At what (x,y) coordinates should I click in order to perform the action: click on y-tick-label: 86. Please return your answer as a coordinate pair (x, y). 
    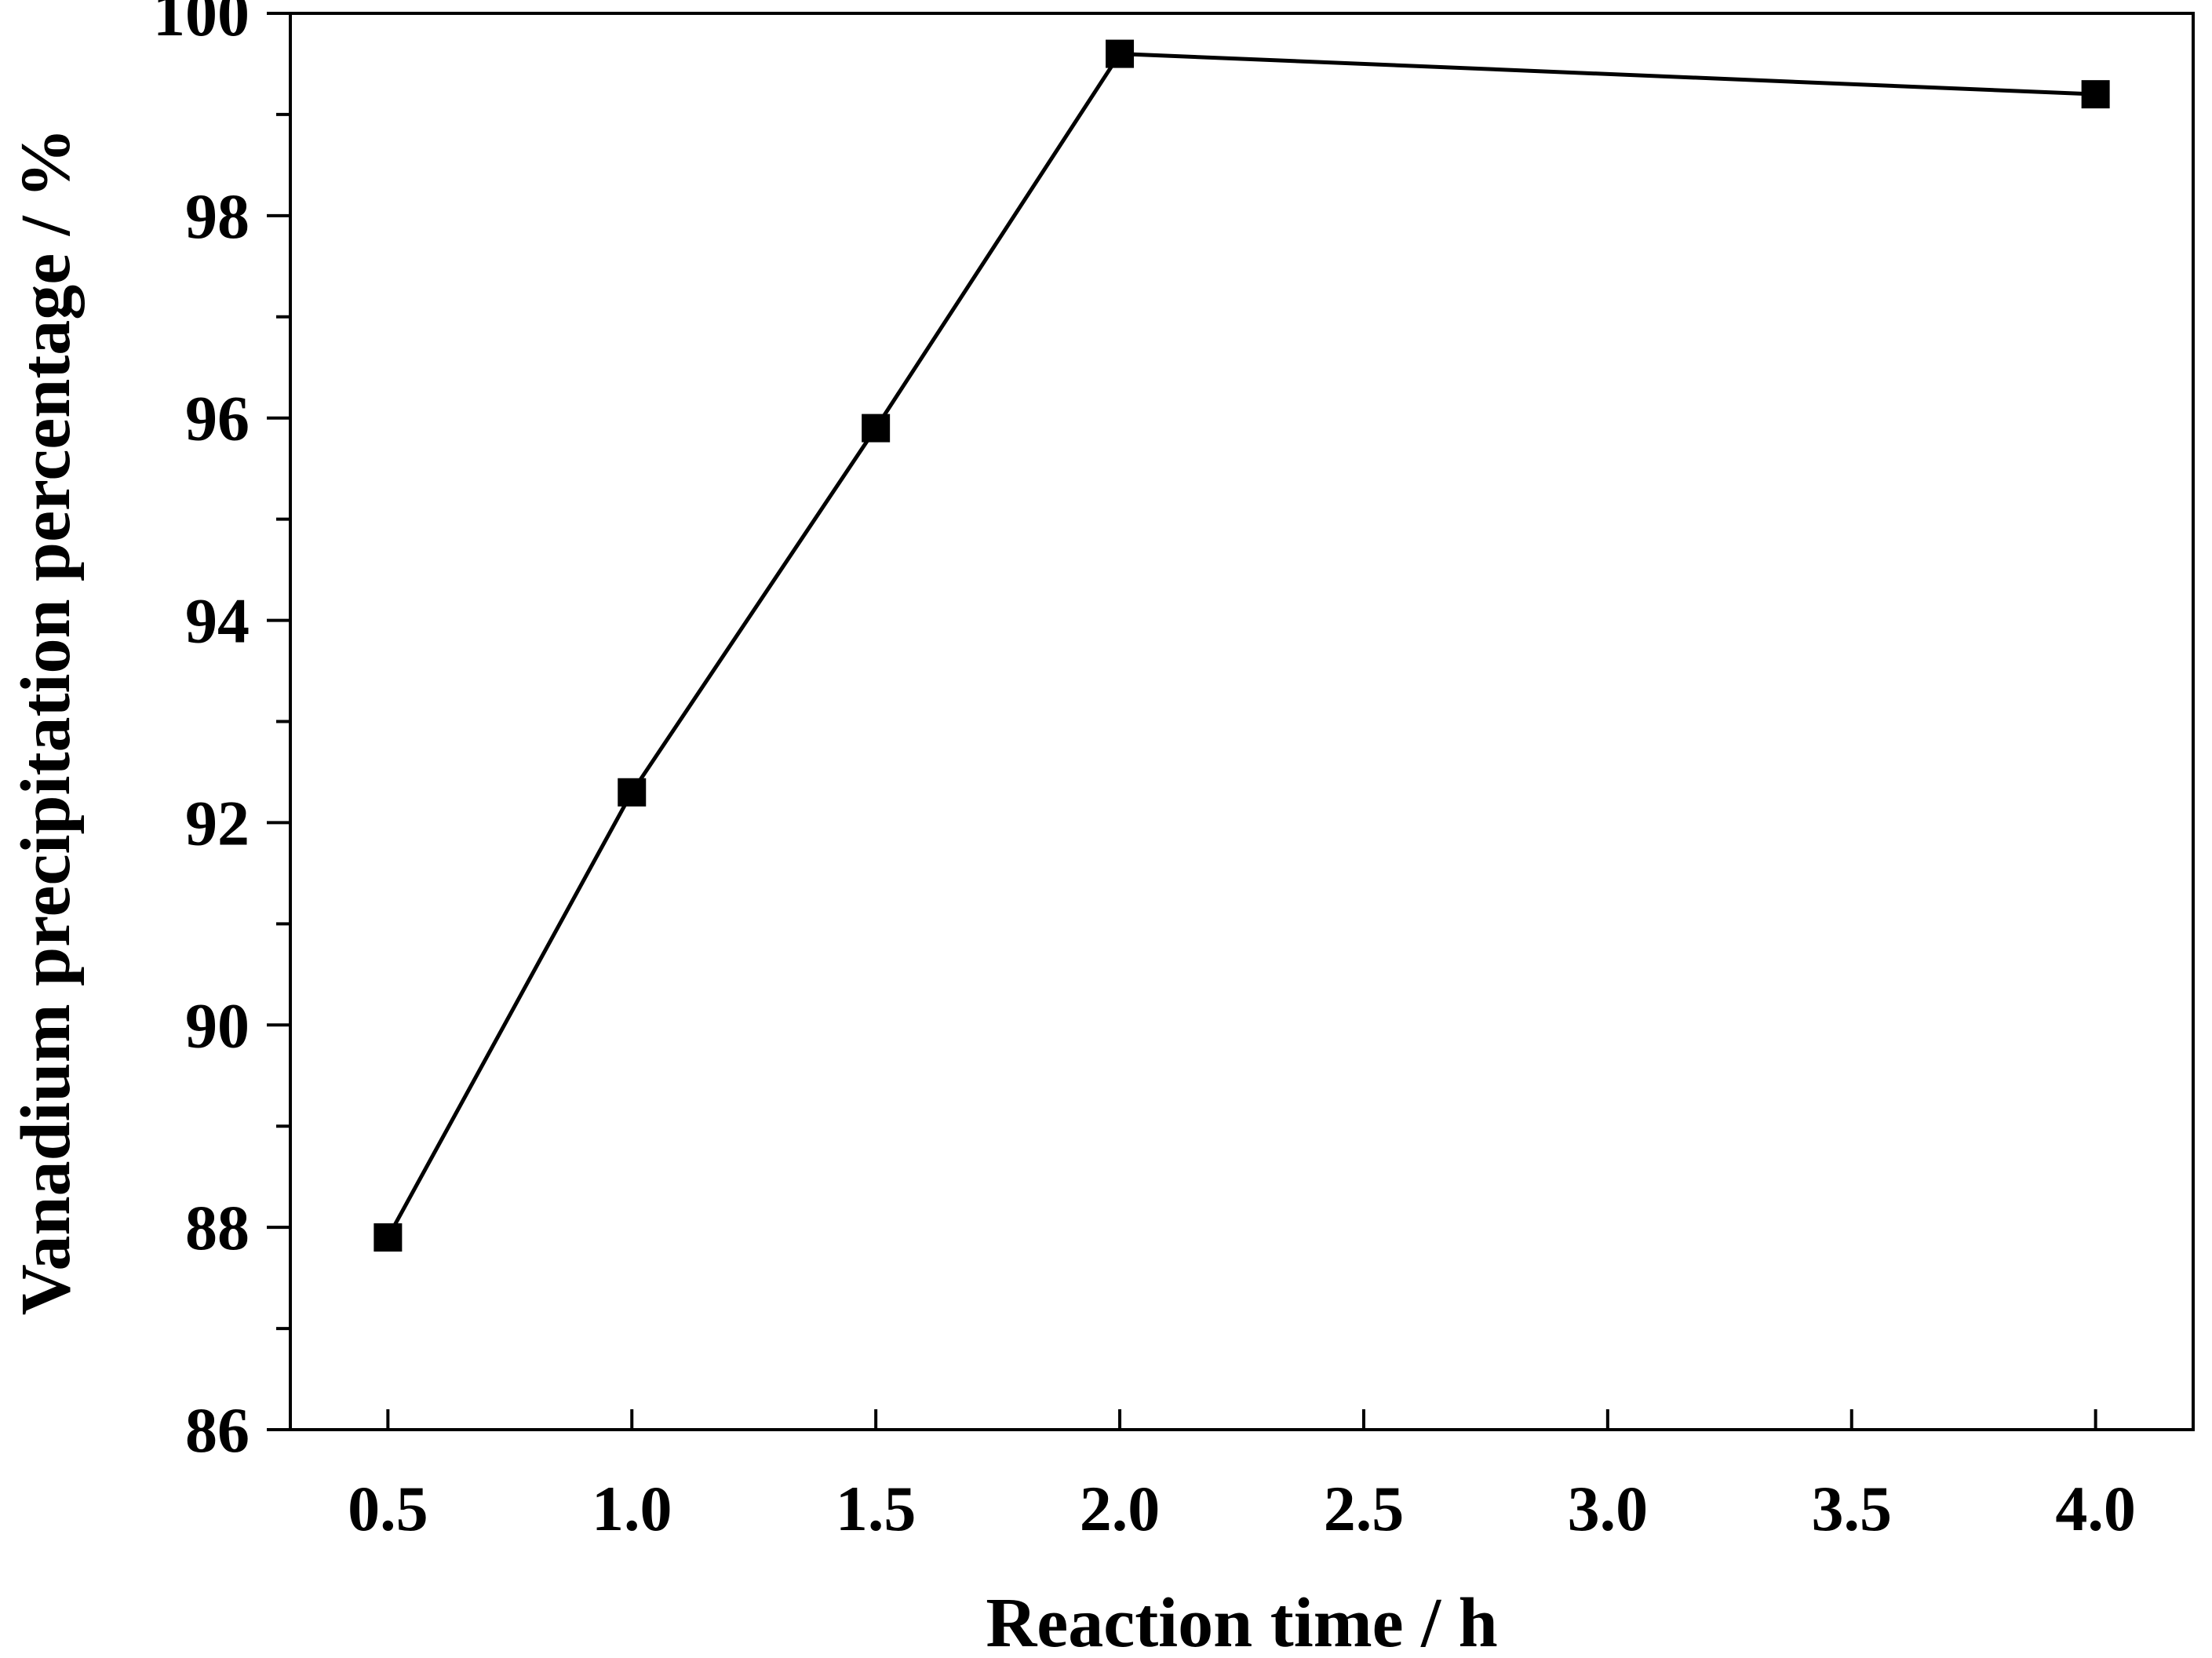
    Looking at the image, I should click on (217, 1430).